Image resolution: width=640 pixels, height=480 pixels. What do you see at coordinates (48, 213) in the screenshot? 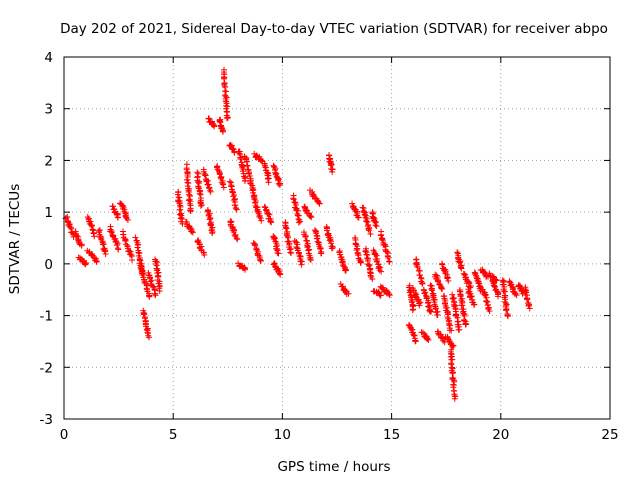
I see `y-tick-label: 1` at bounding box center [48, 213].